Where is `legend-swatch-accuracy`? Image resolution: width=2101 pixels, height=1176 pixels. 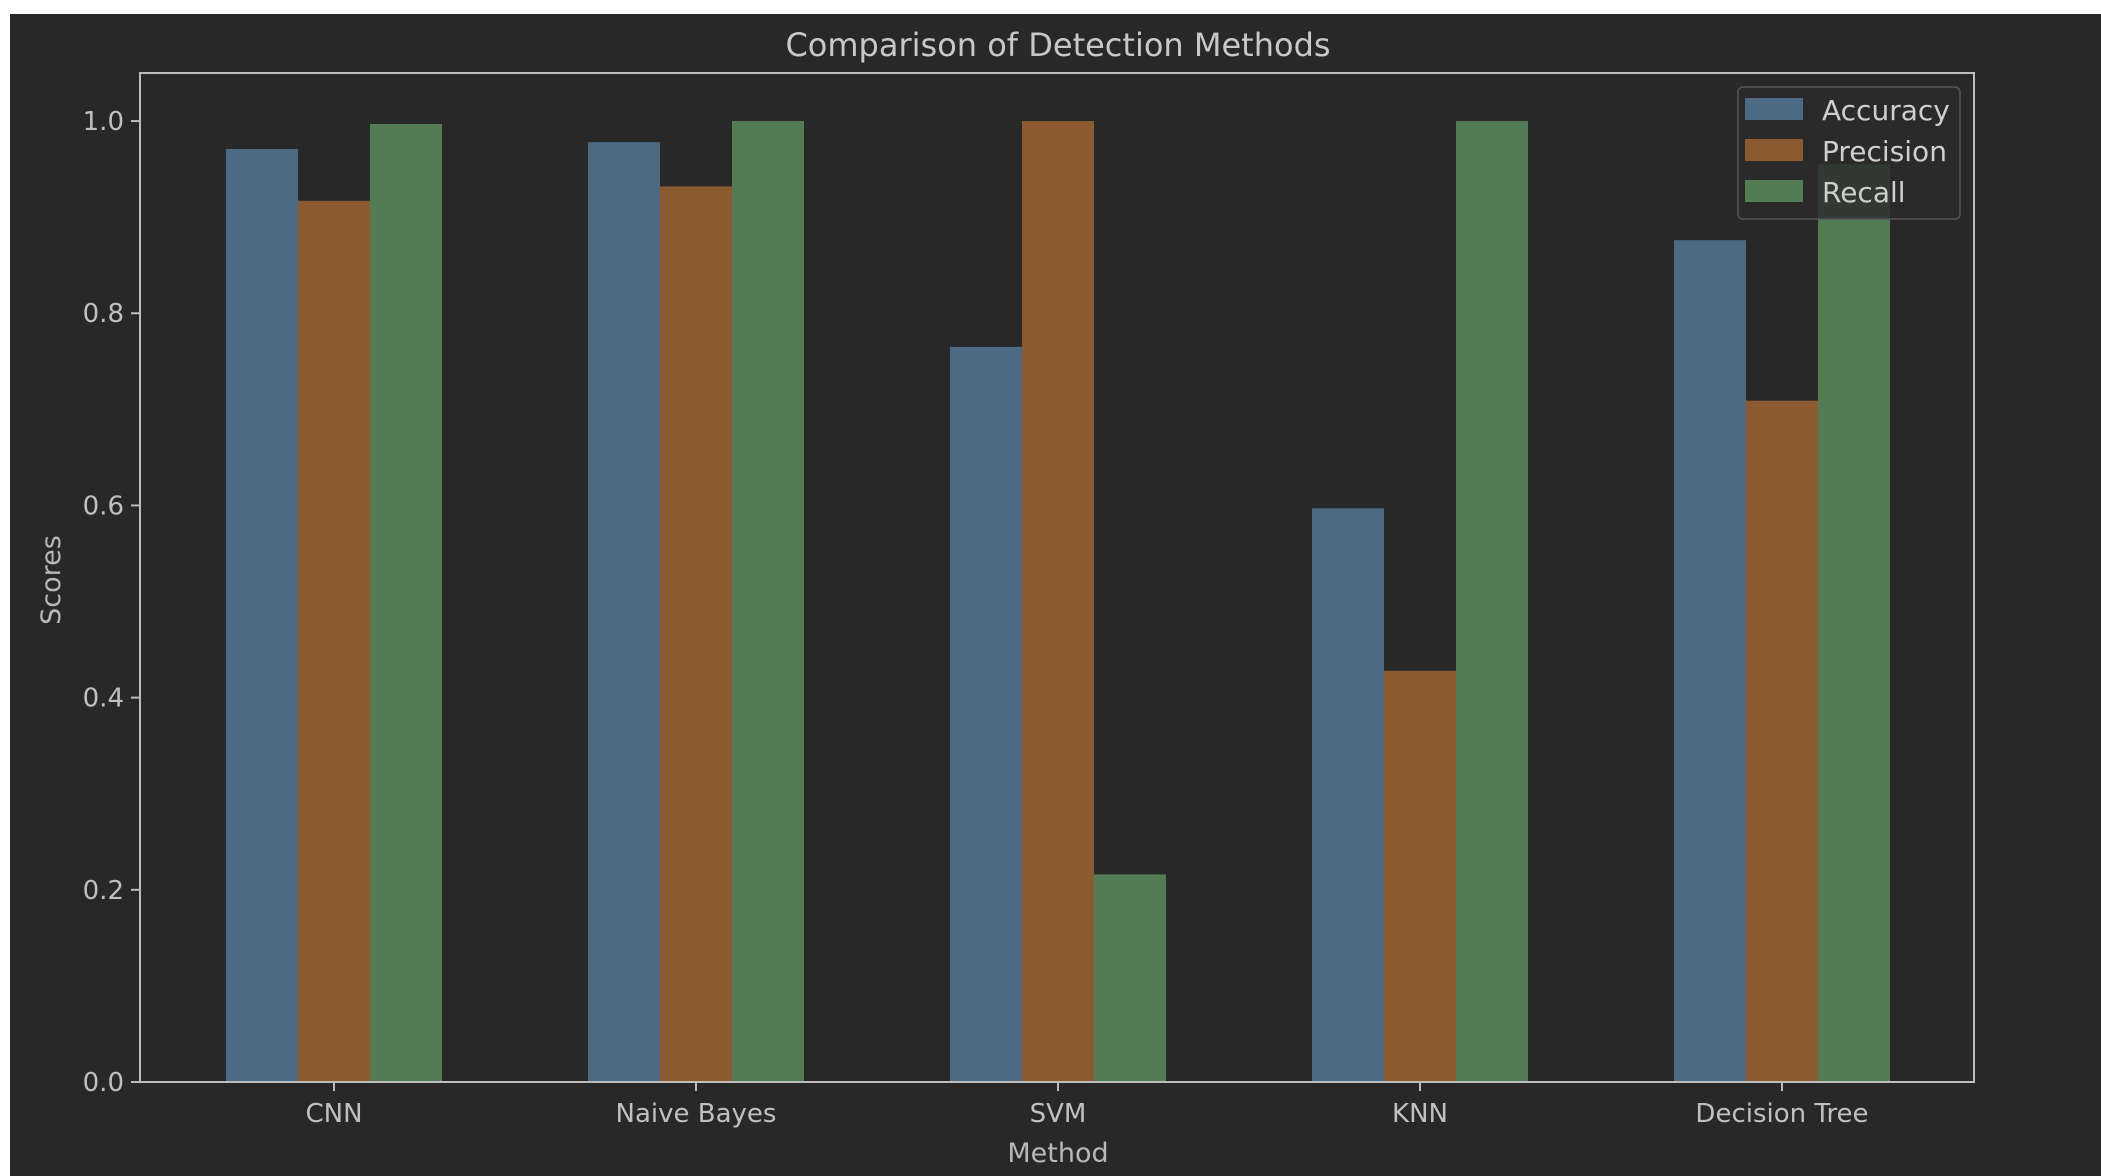 legend-swatch-accuracy is located at coordinates (1774, 109).